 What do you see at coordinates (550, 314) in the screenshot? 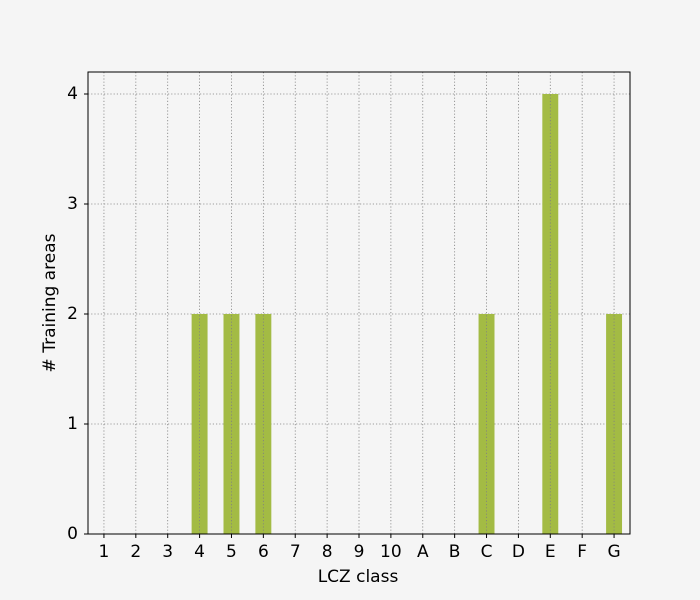
I see `bar` at bounding box center [550, 314].